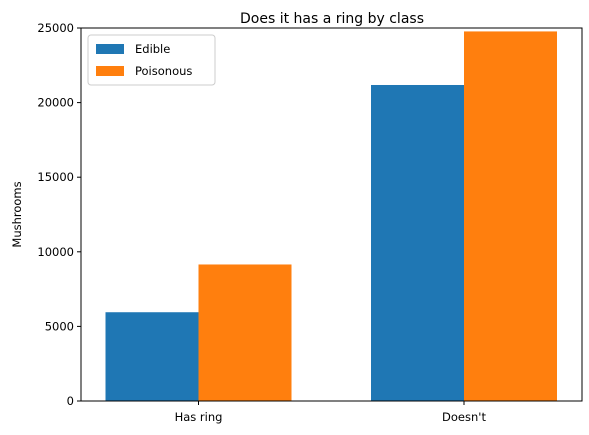  I want to click on y-tick-label: 0, so click(70, 401).